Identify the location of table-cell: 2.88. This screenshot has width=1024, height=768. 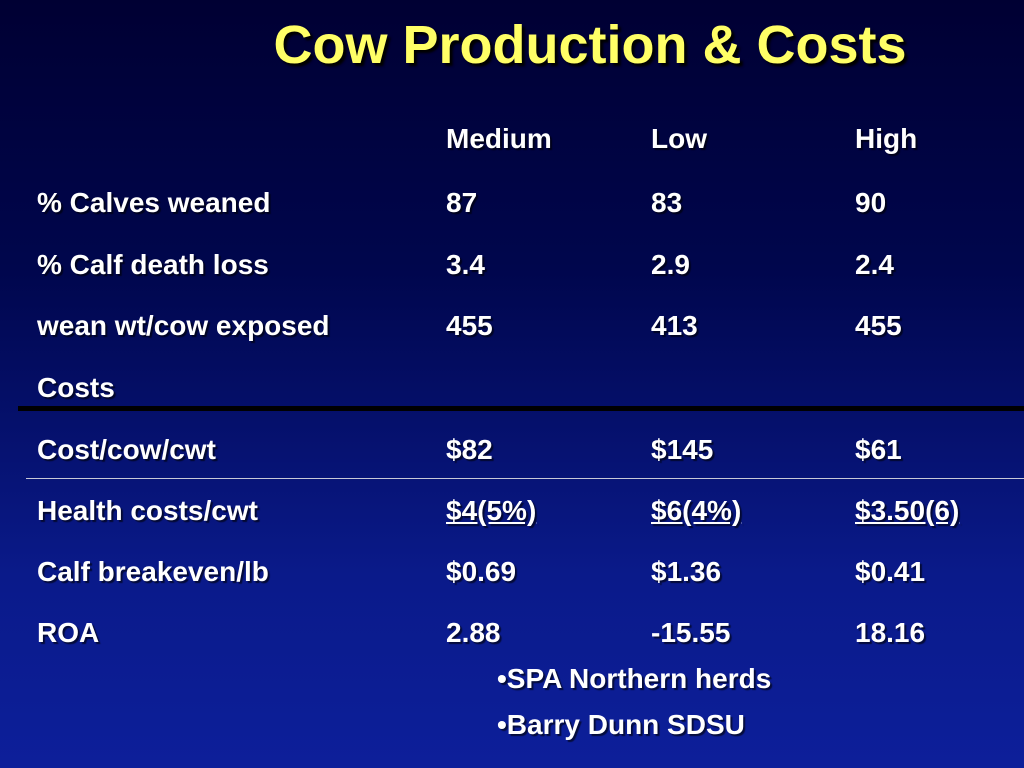
(473, 632).